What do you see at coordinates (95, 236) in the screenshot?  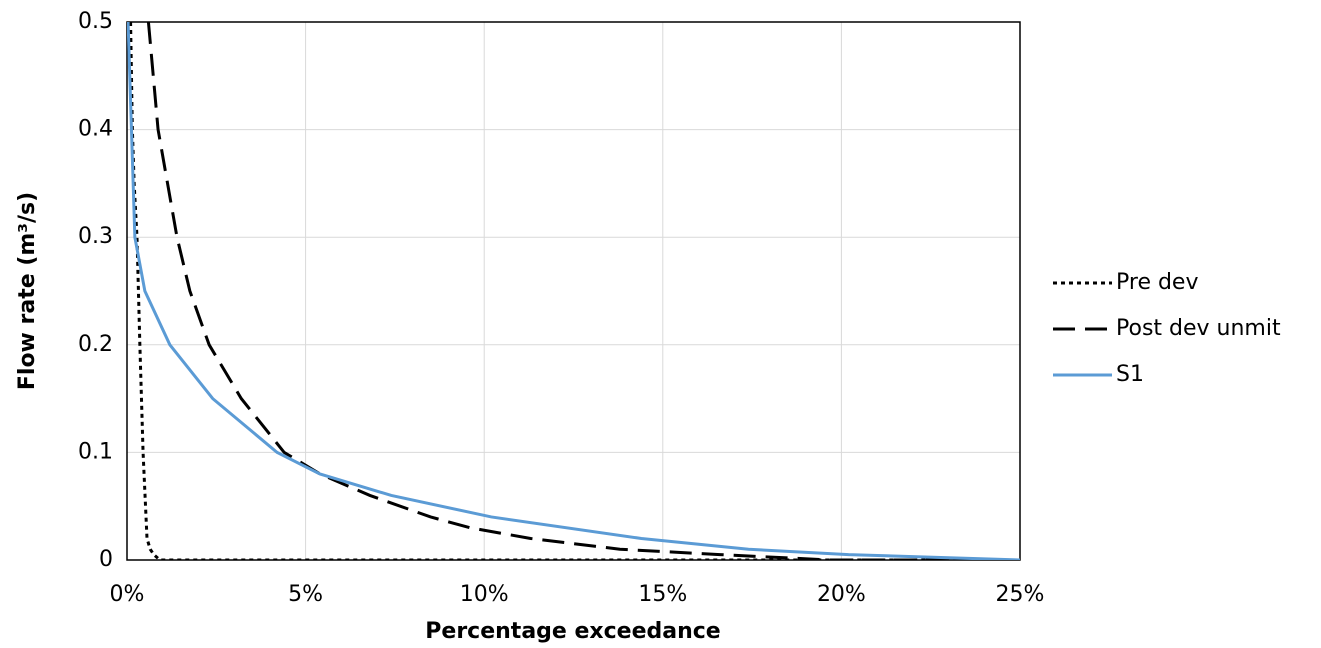 I see `y-tick-label: 0.3` at bounding box center [95, 236].